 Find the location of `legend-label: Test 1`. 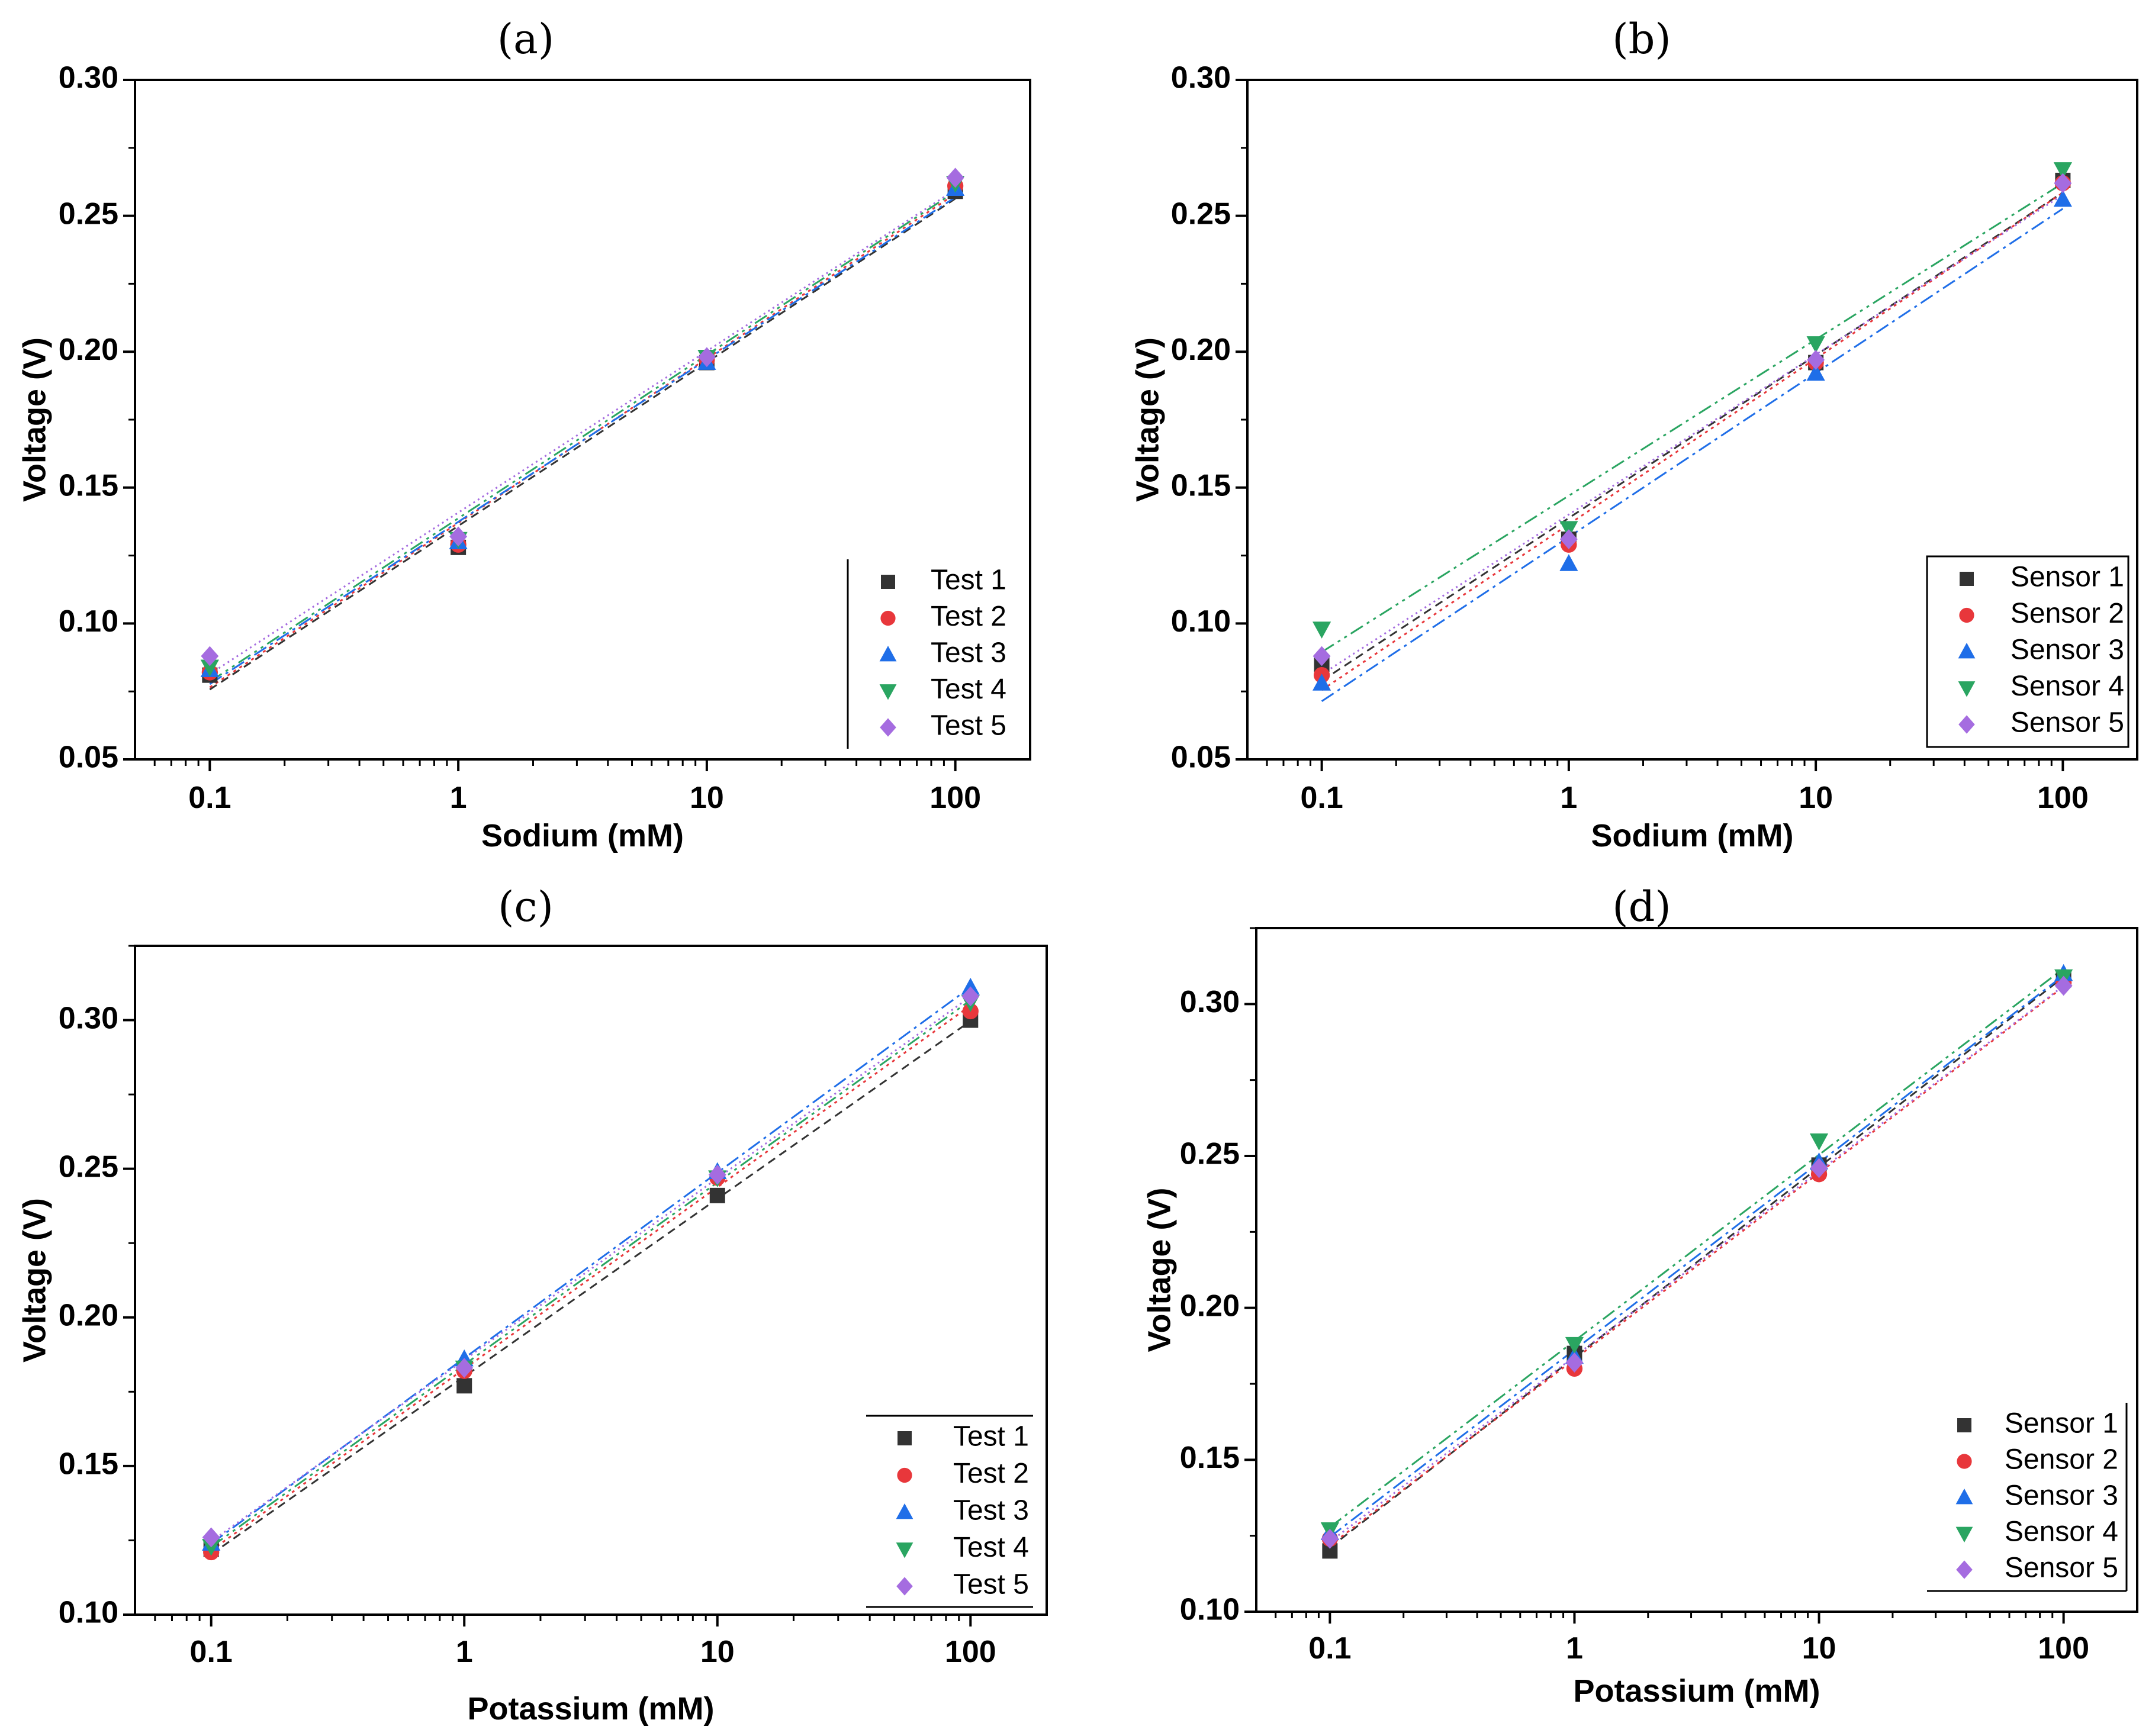

legend-label: Test 1 is located at coordinates (991, 1436).